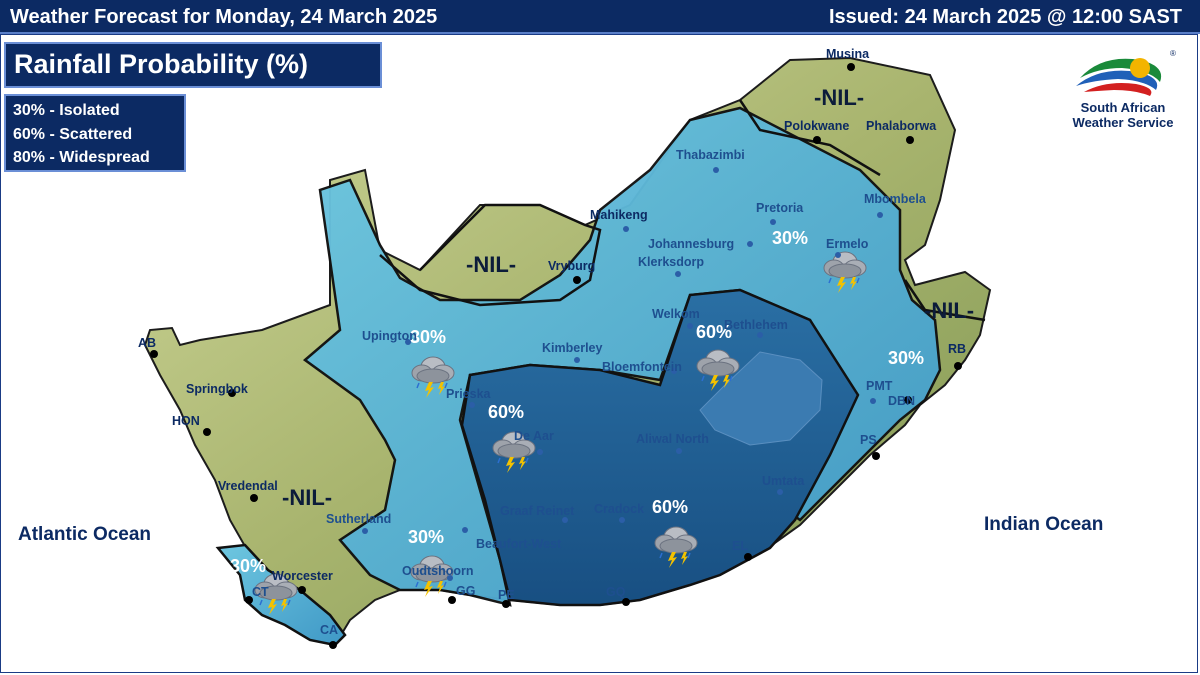 The image size is (1200, 675). Describe the element at coordinates (906, 358) in the screenshot. I see `pct-label-east-coast: 30%` at that location.